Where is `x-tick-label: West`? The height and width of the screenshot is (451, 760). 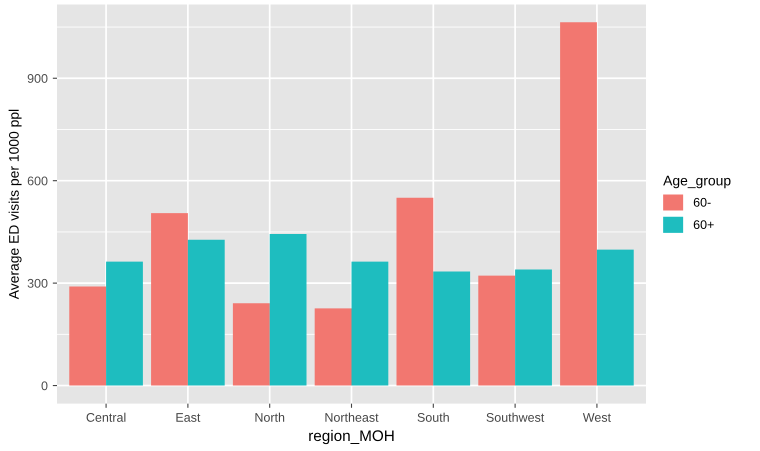
x-tick-label: West is located at coordinates (596, 417).